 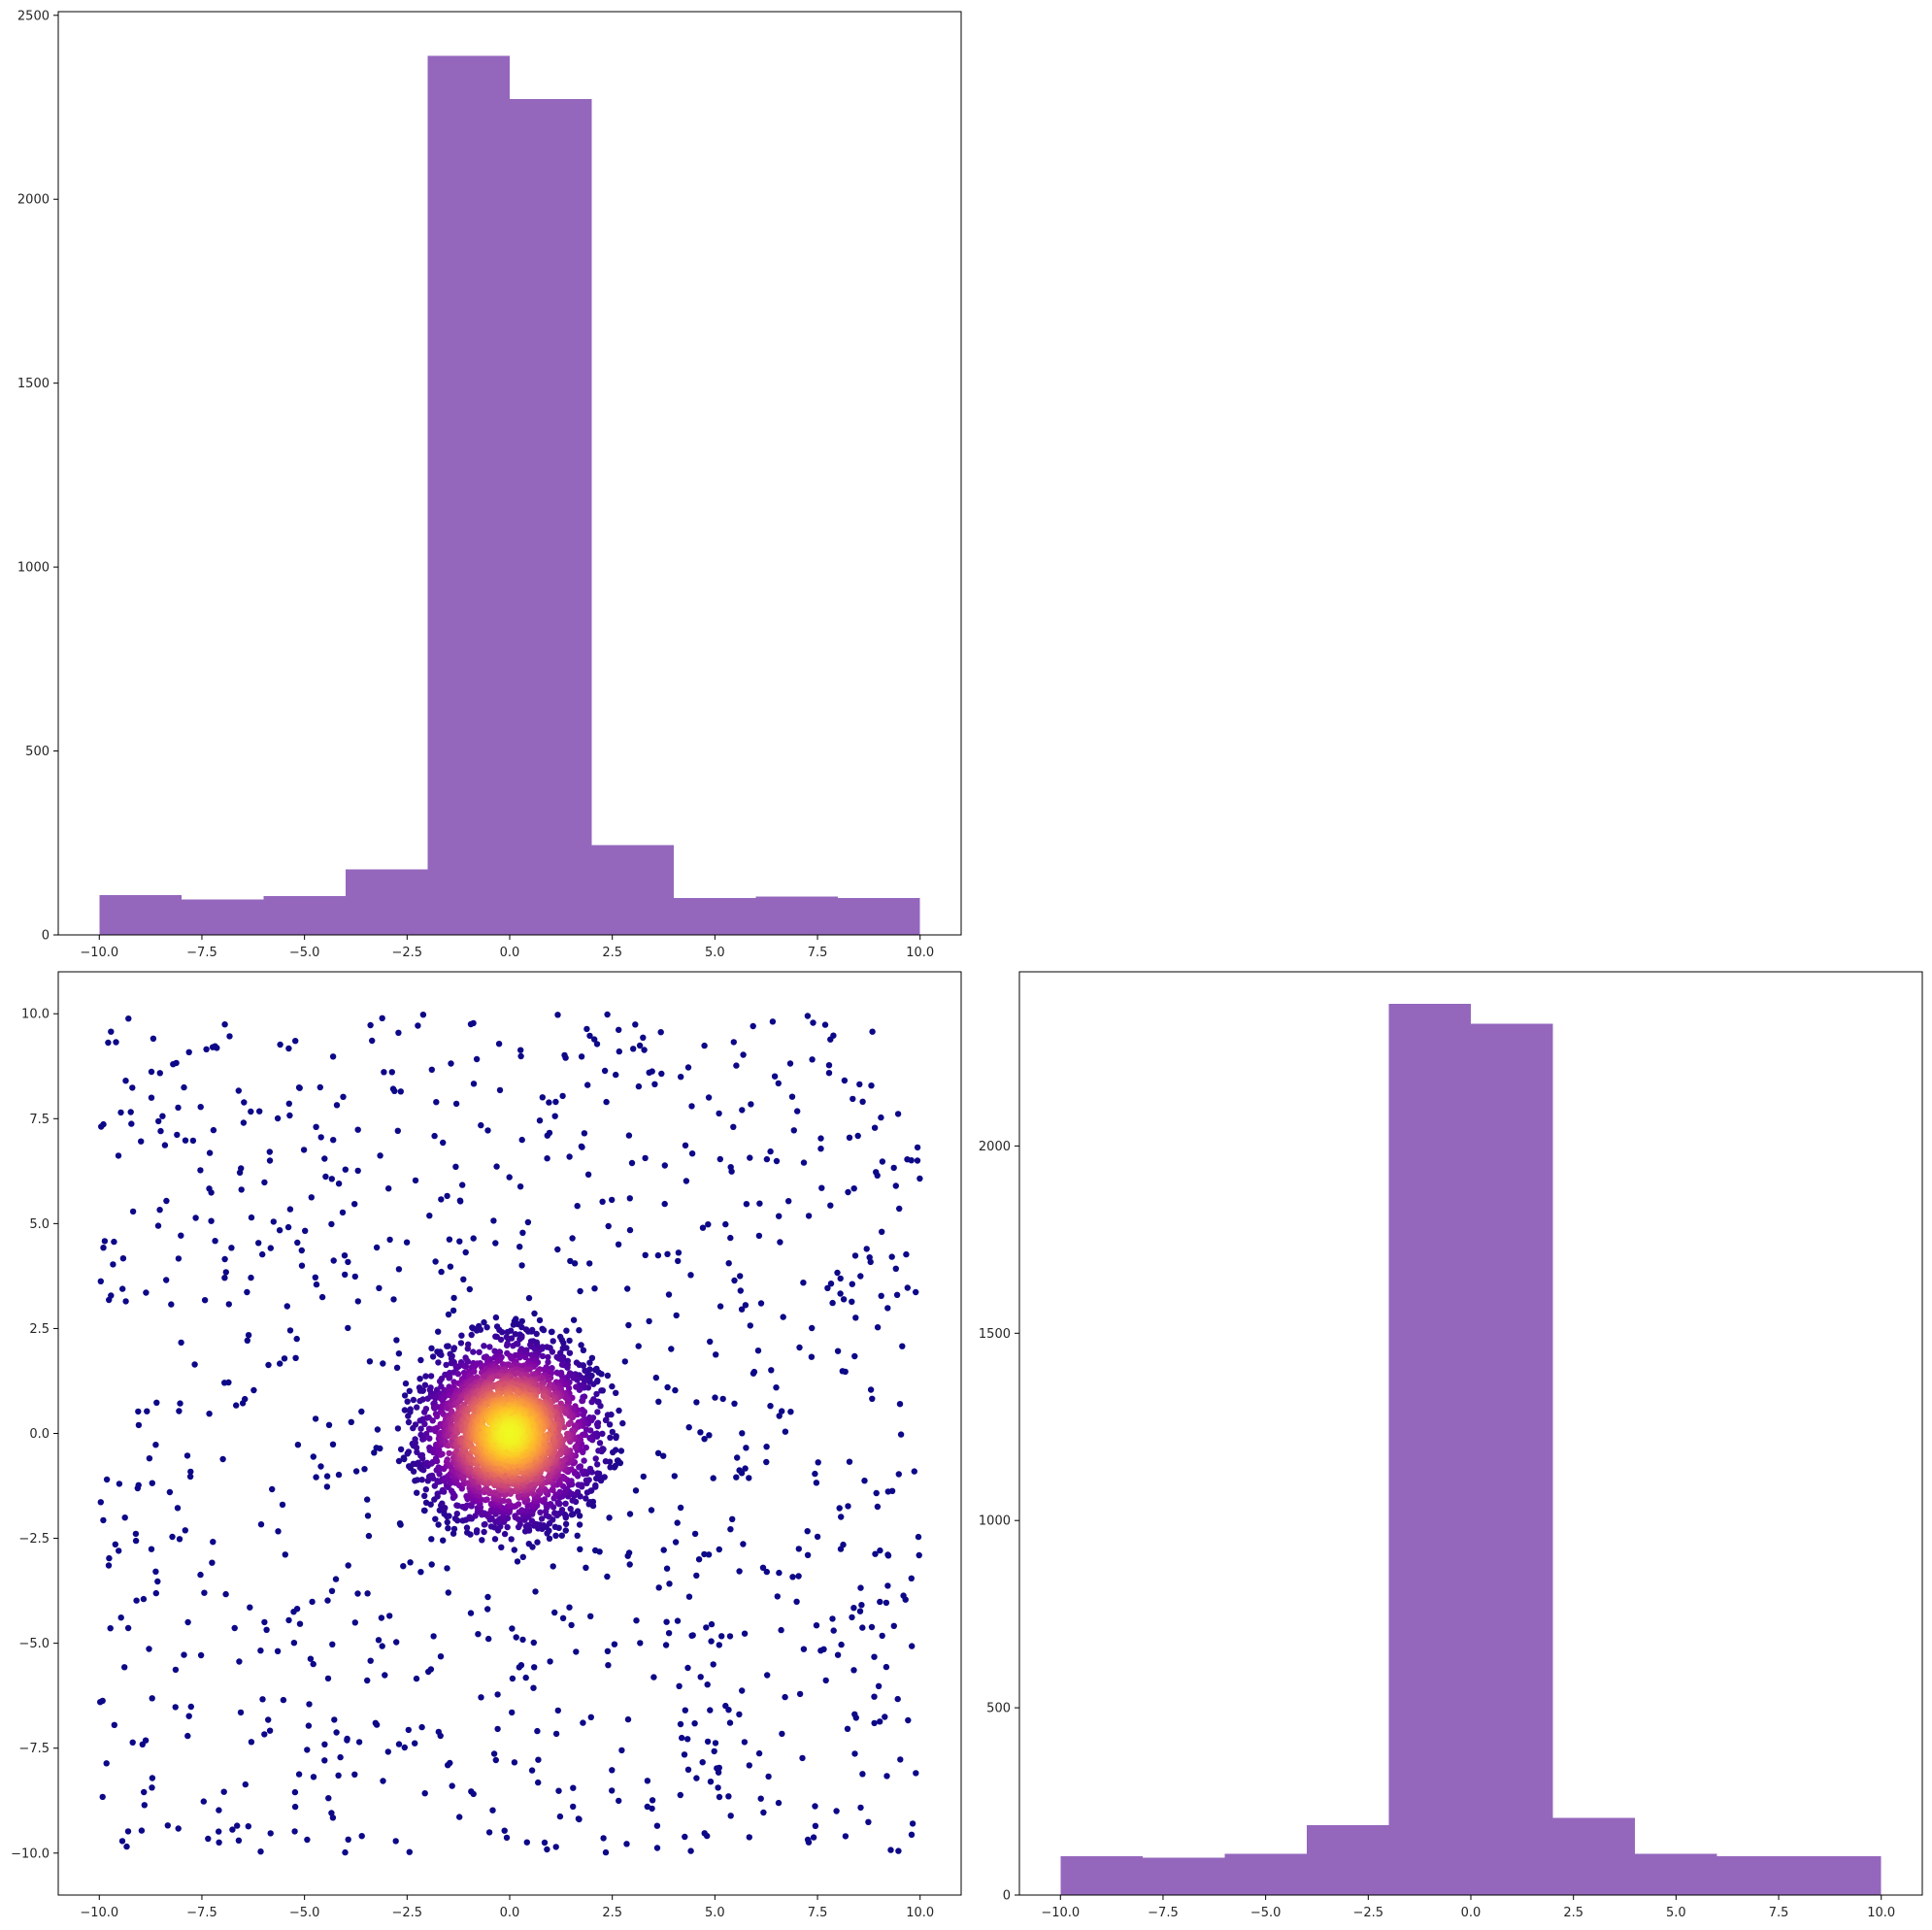 I want to click on hist-top-left-y-tick-label: 1500, so click(x=33, y=384).